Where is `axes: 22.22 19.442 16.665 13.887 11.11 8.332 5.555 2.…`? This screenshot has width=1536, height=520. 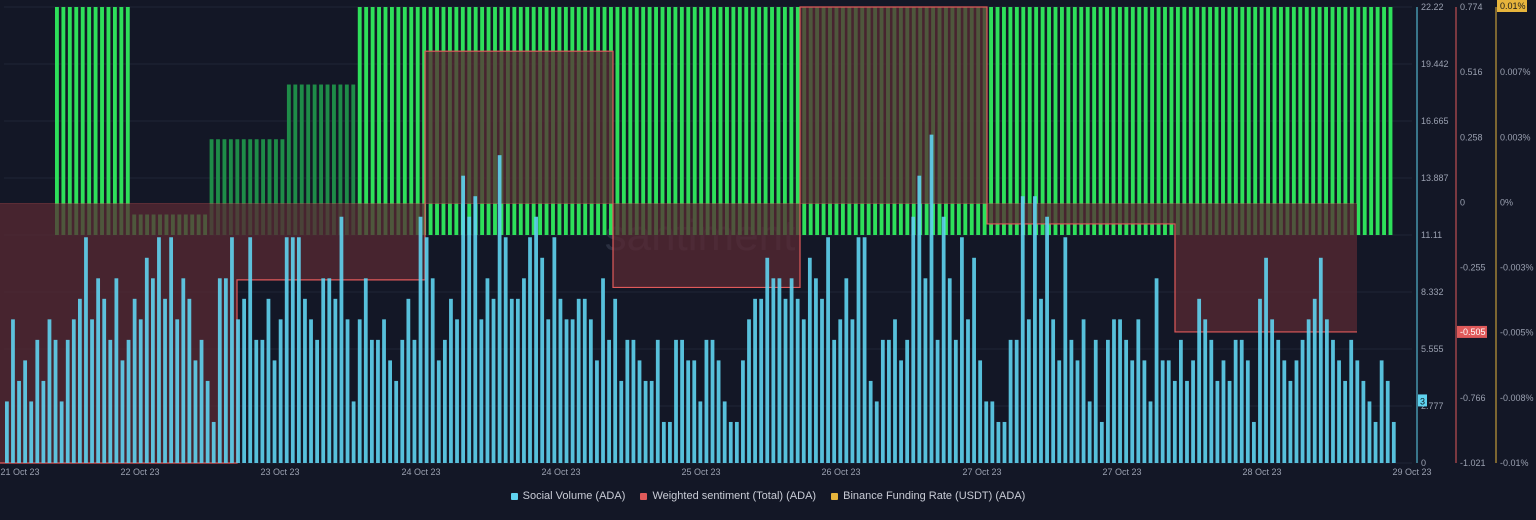 axes: 22.22 19.442 16.665 13.887 11.11 8.332 5.555 2.… is located at coordinates (1475, 234).